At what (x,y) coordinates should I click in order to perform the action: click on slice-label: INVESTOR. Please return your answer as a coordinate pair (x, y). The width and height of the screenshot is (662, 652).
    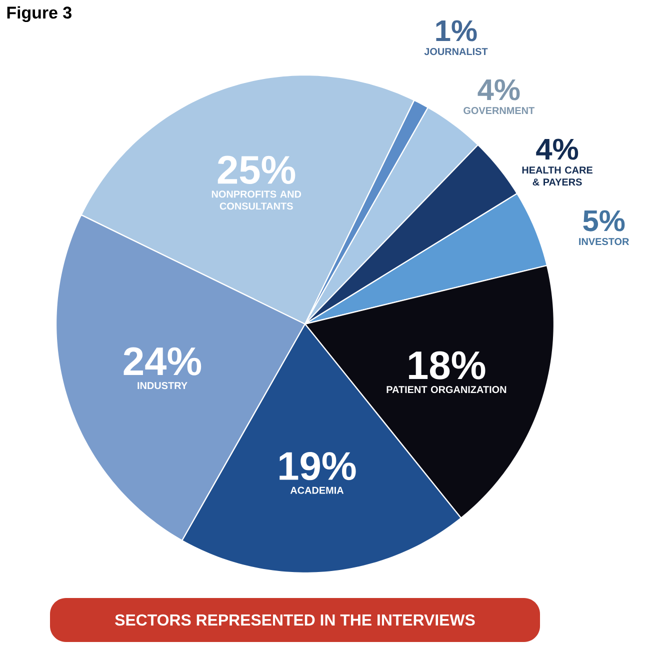
    Looking at the image, I should click on (604, 242).